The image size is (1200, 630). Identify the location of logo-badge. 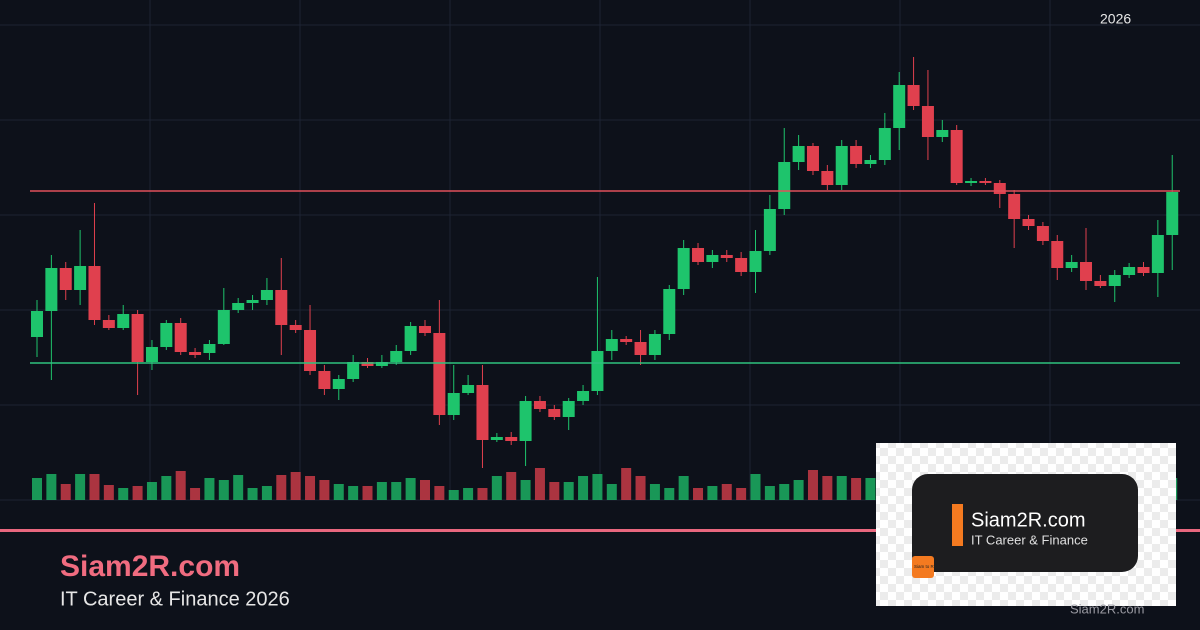
(923, 567).